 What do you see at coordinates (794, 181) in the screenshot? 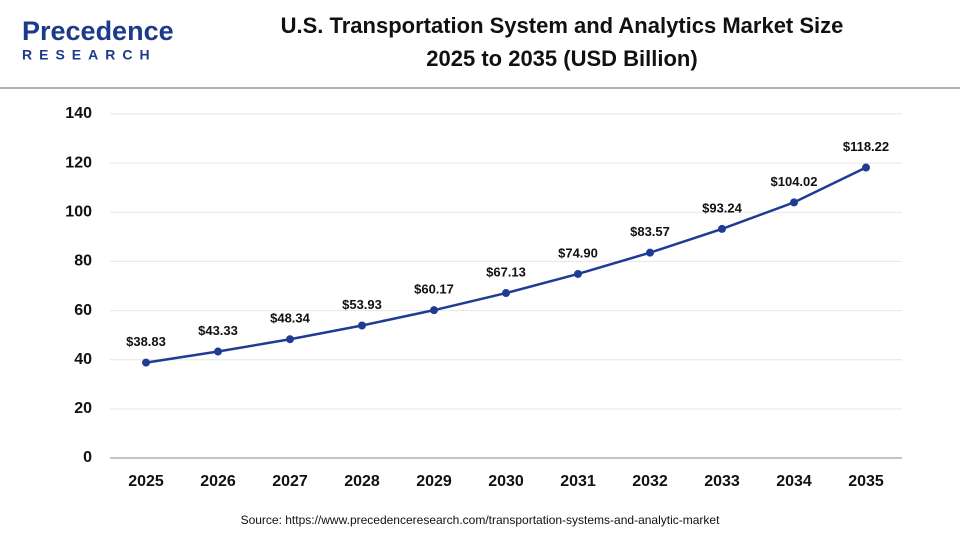
I see `value-label: $104.02` at bounding box center [794, 181].